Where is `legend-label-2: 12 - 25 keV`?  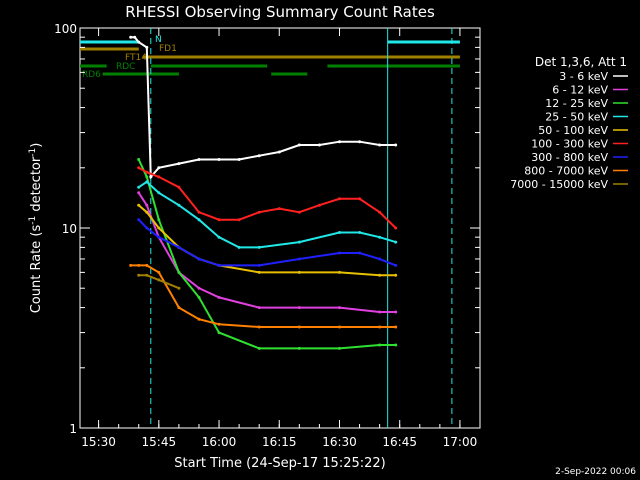
legend-label-2: 12 - 25 keV is located at coordinates (576, 103).